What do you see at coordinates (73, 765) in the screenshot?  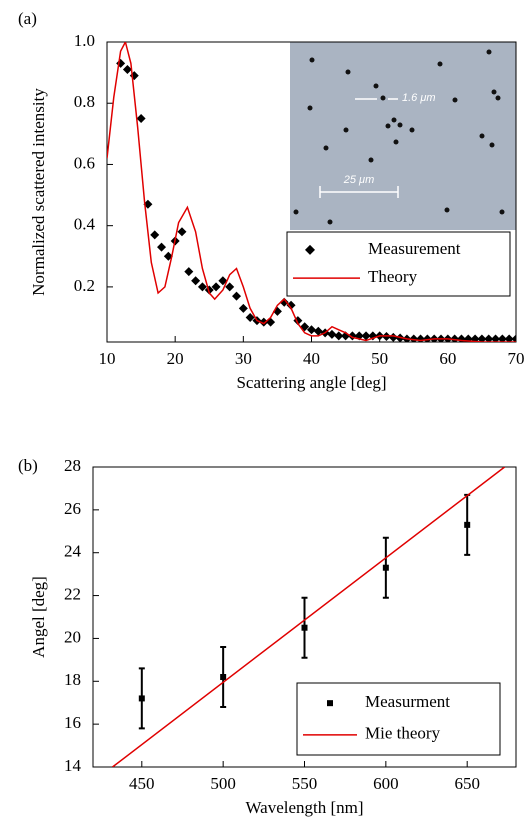 I see `y-tick-label: 14` at bounding box center [73, 765].